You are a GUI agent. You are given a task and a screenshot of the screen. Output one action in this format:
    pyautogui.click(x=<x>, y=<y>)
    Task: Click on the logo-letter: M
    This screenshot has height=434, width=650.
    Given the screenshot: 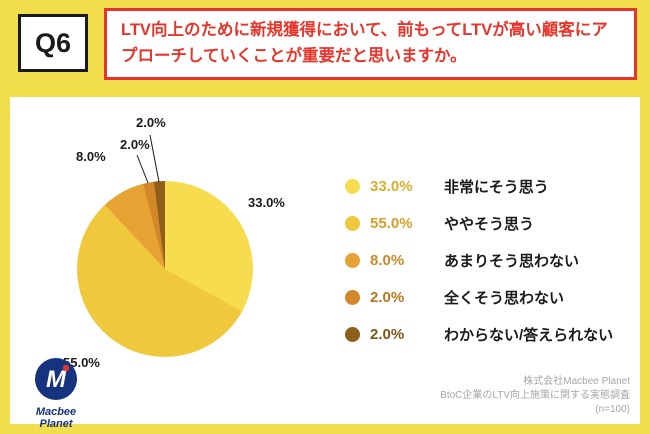 What is the action you would take?
    pyautogui.click(x=56, y=379)
    